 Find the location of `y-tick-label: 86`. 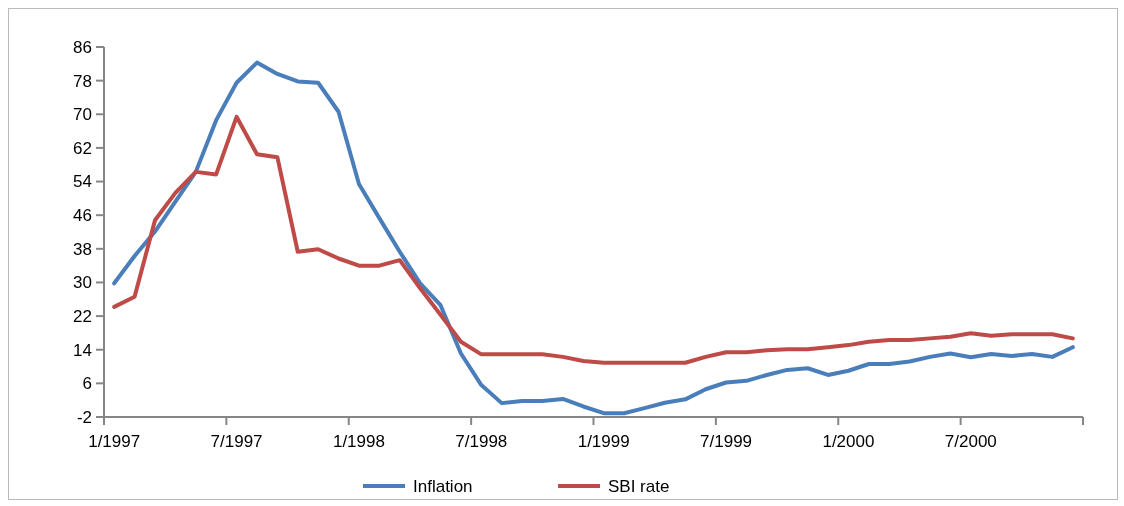

y-tick-label: 86 is located at coordinates (82, 47).